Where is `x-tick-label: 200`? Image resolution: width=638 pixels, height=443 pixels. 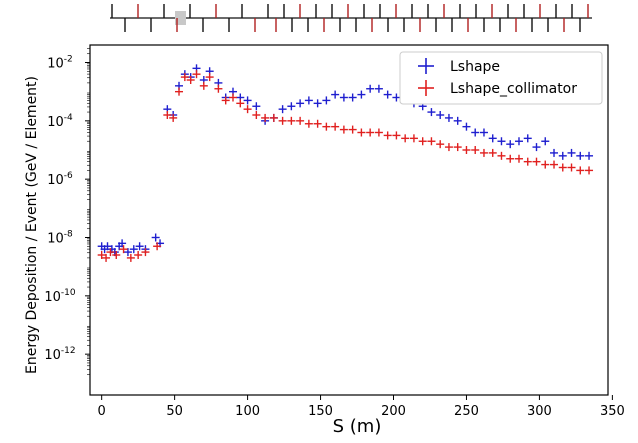 x-tick-label: 200 is located at coordinates (393, 411).